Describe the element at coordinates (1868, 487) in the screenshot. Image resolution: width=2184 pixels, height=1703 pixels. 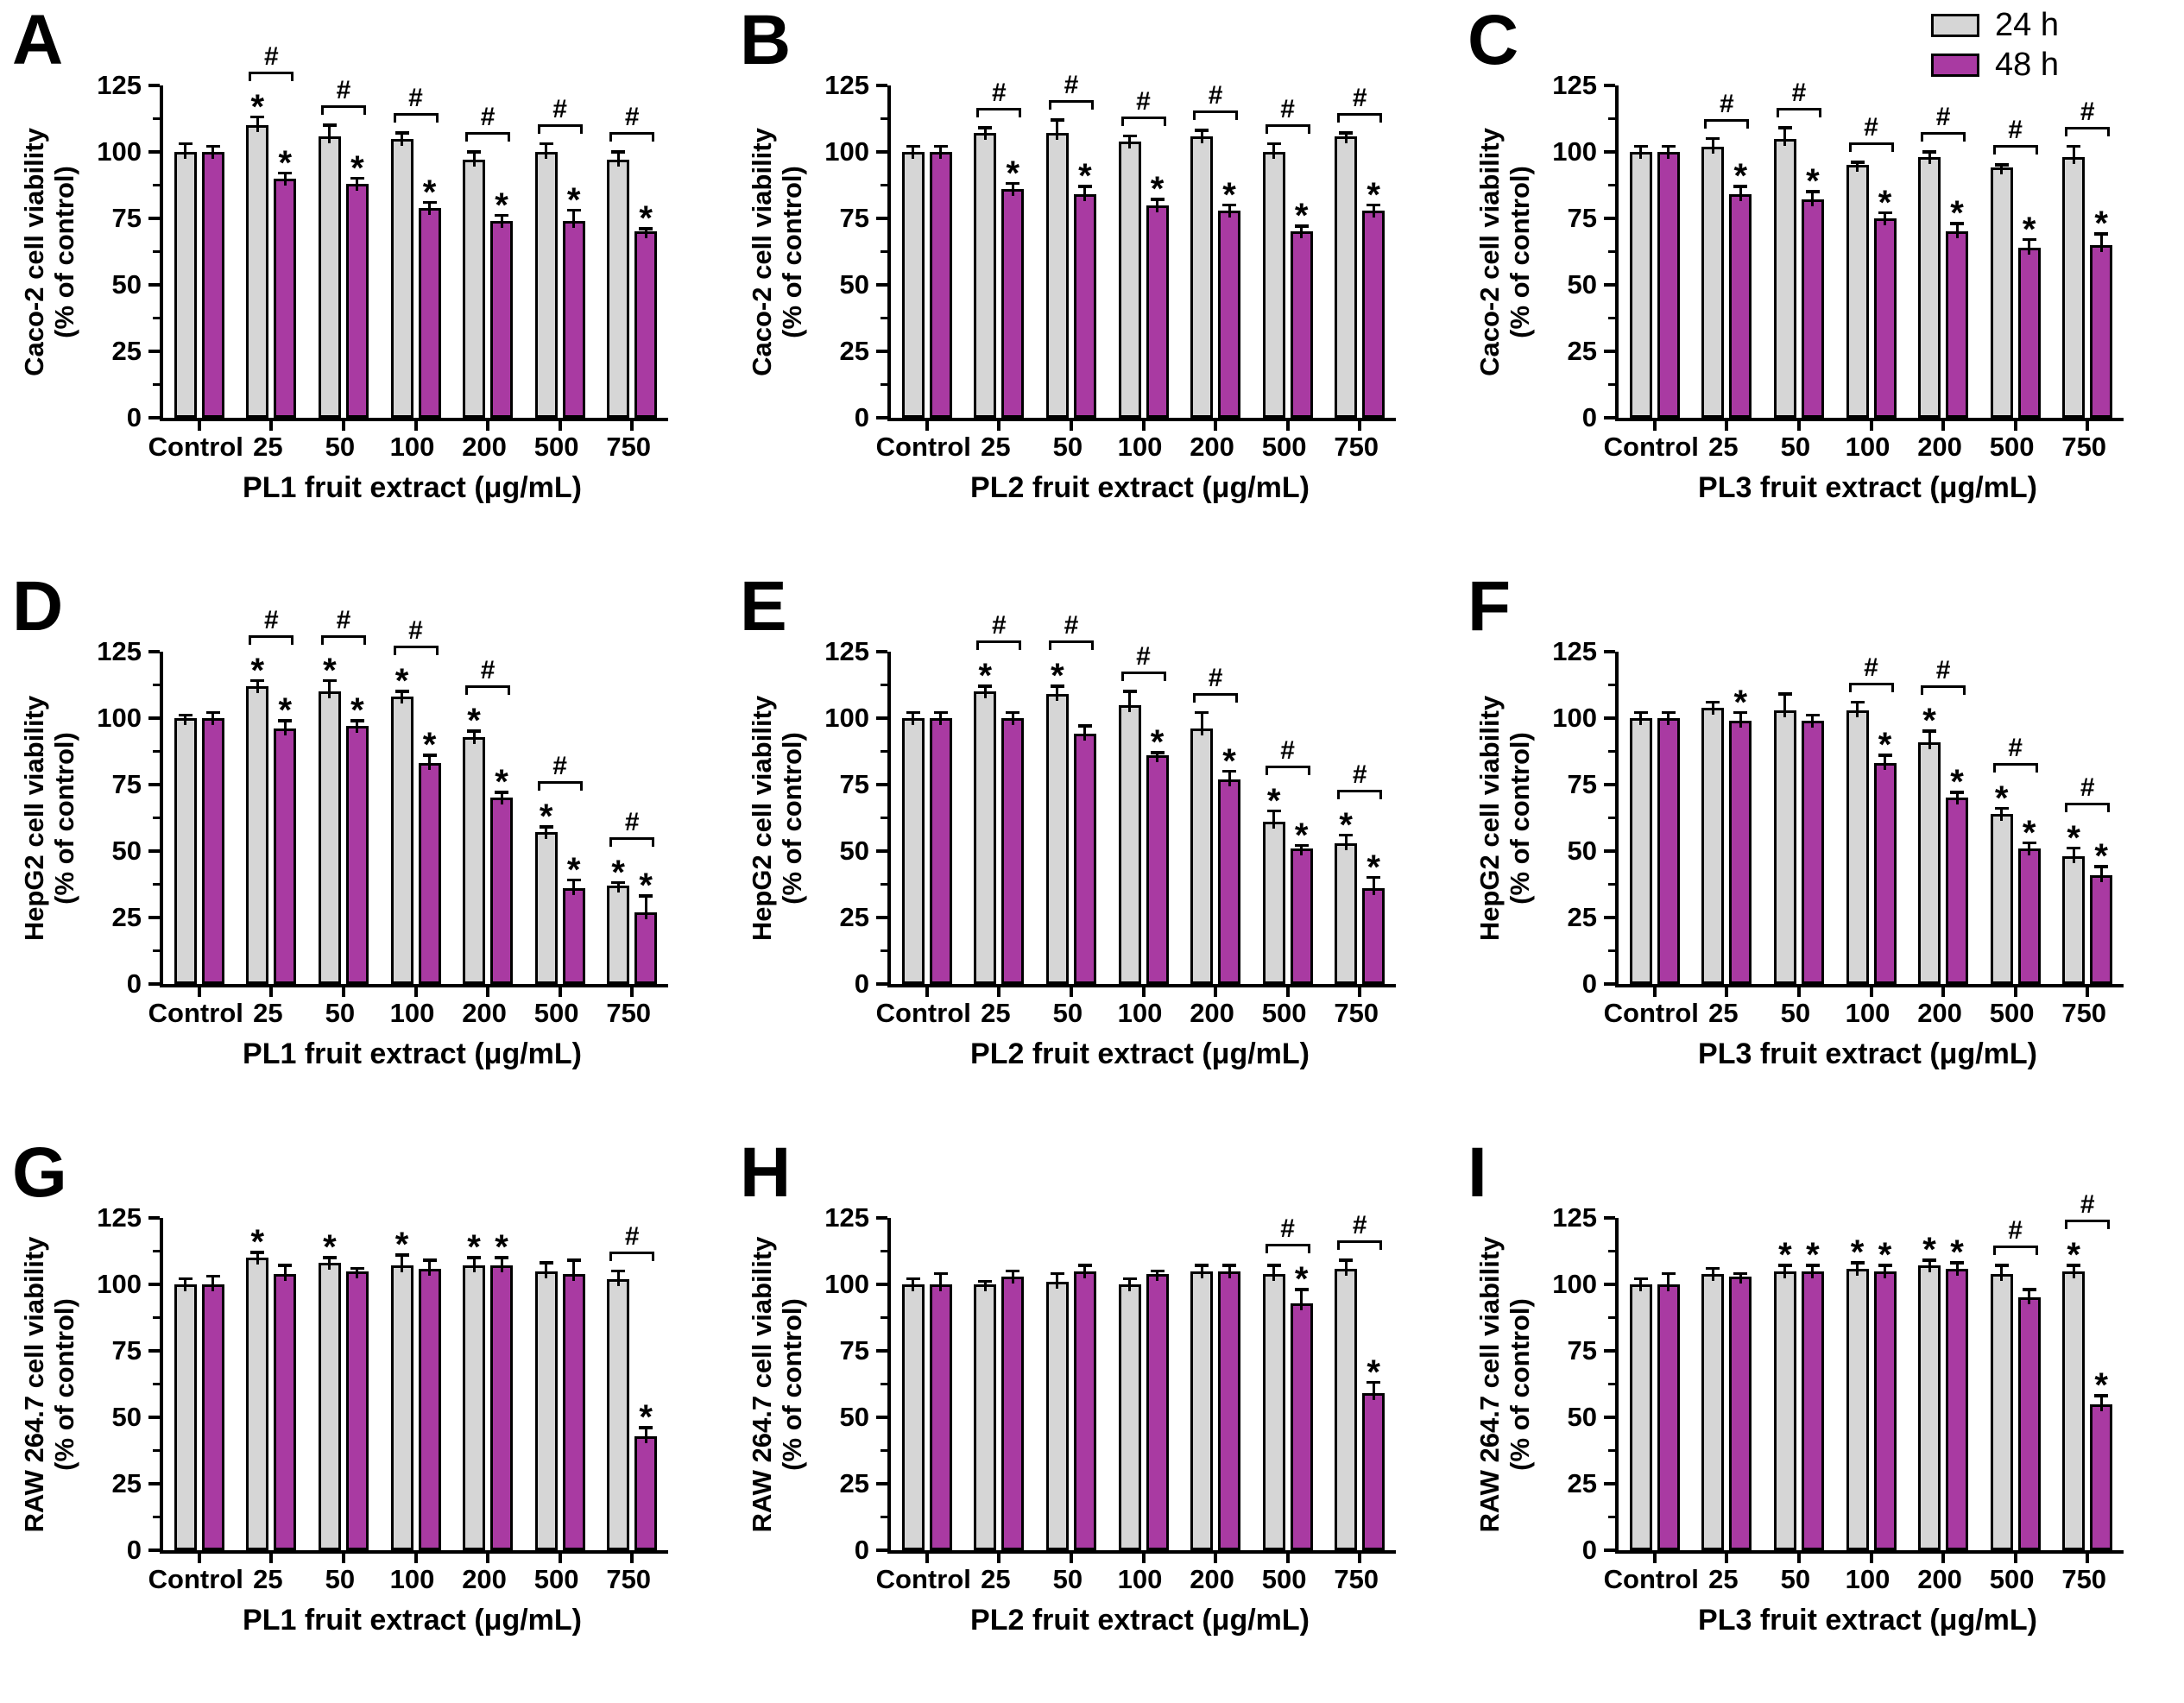
I see `x-axis-title-C: PL3 fruit extract (μg/mL)` at that location.